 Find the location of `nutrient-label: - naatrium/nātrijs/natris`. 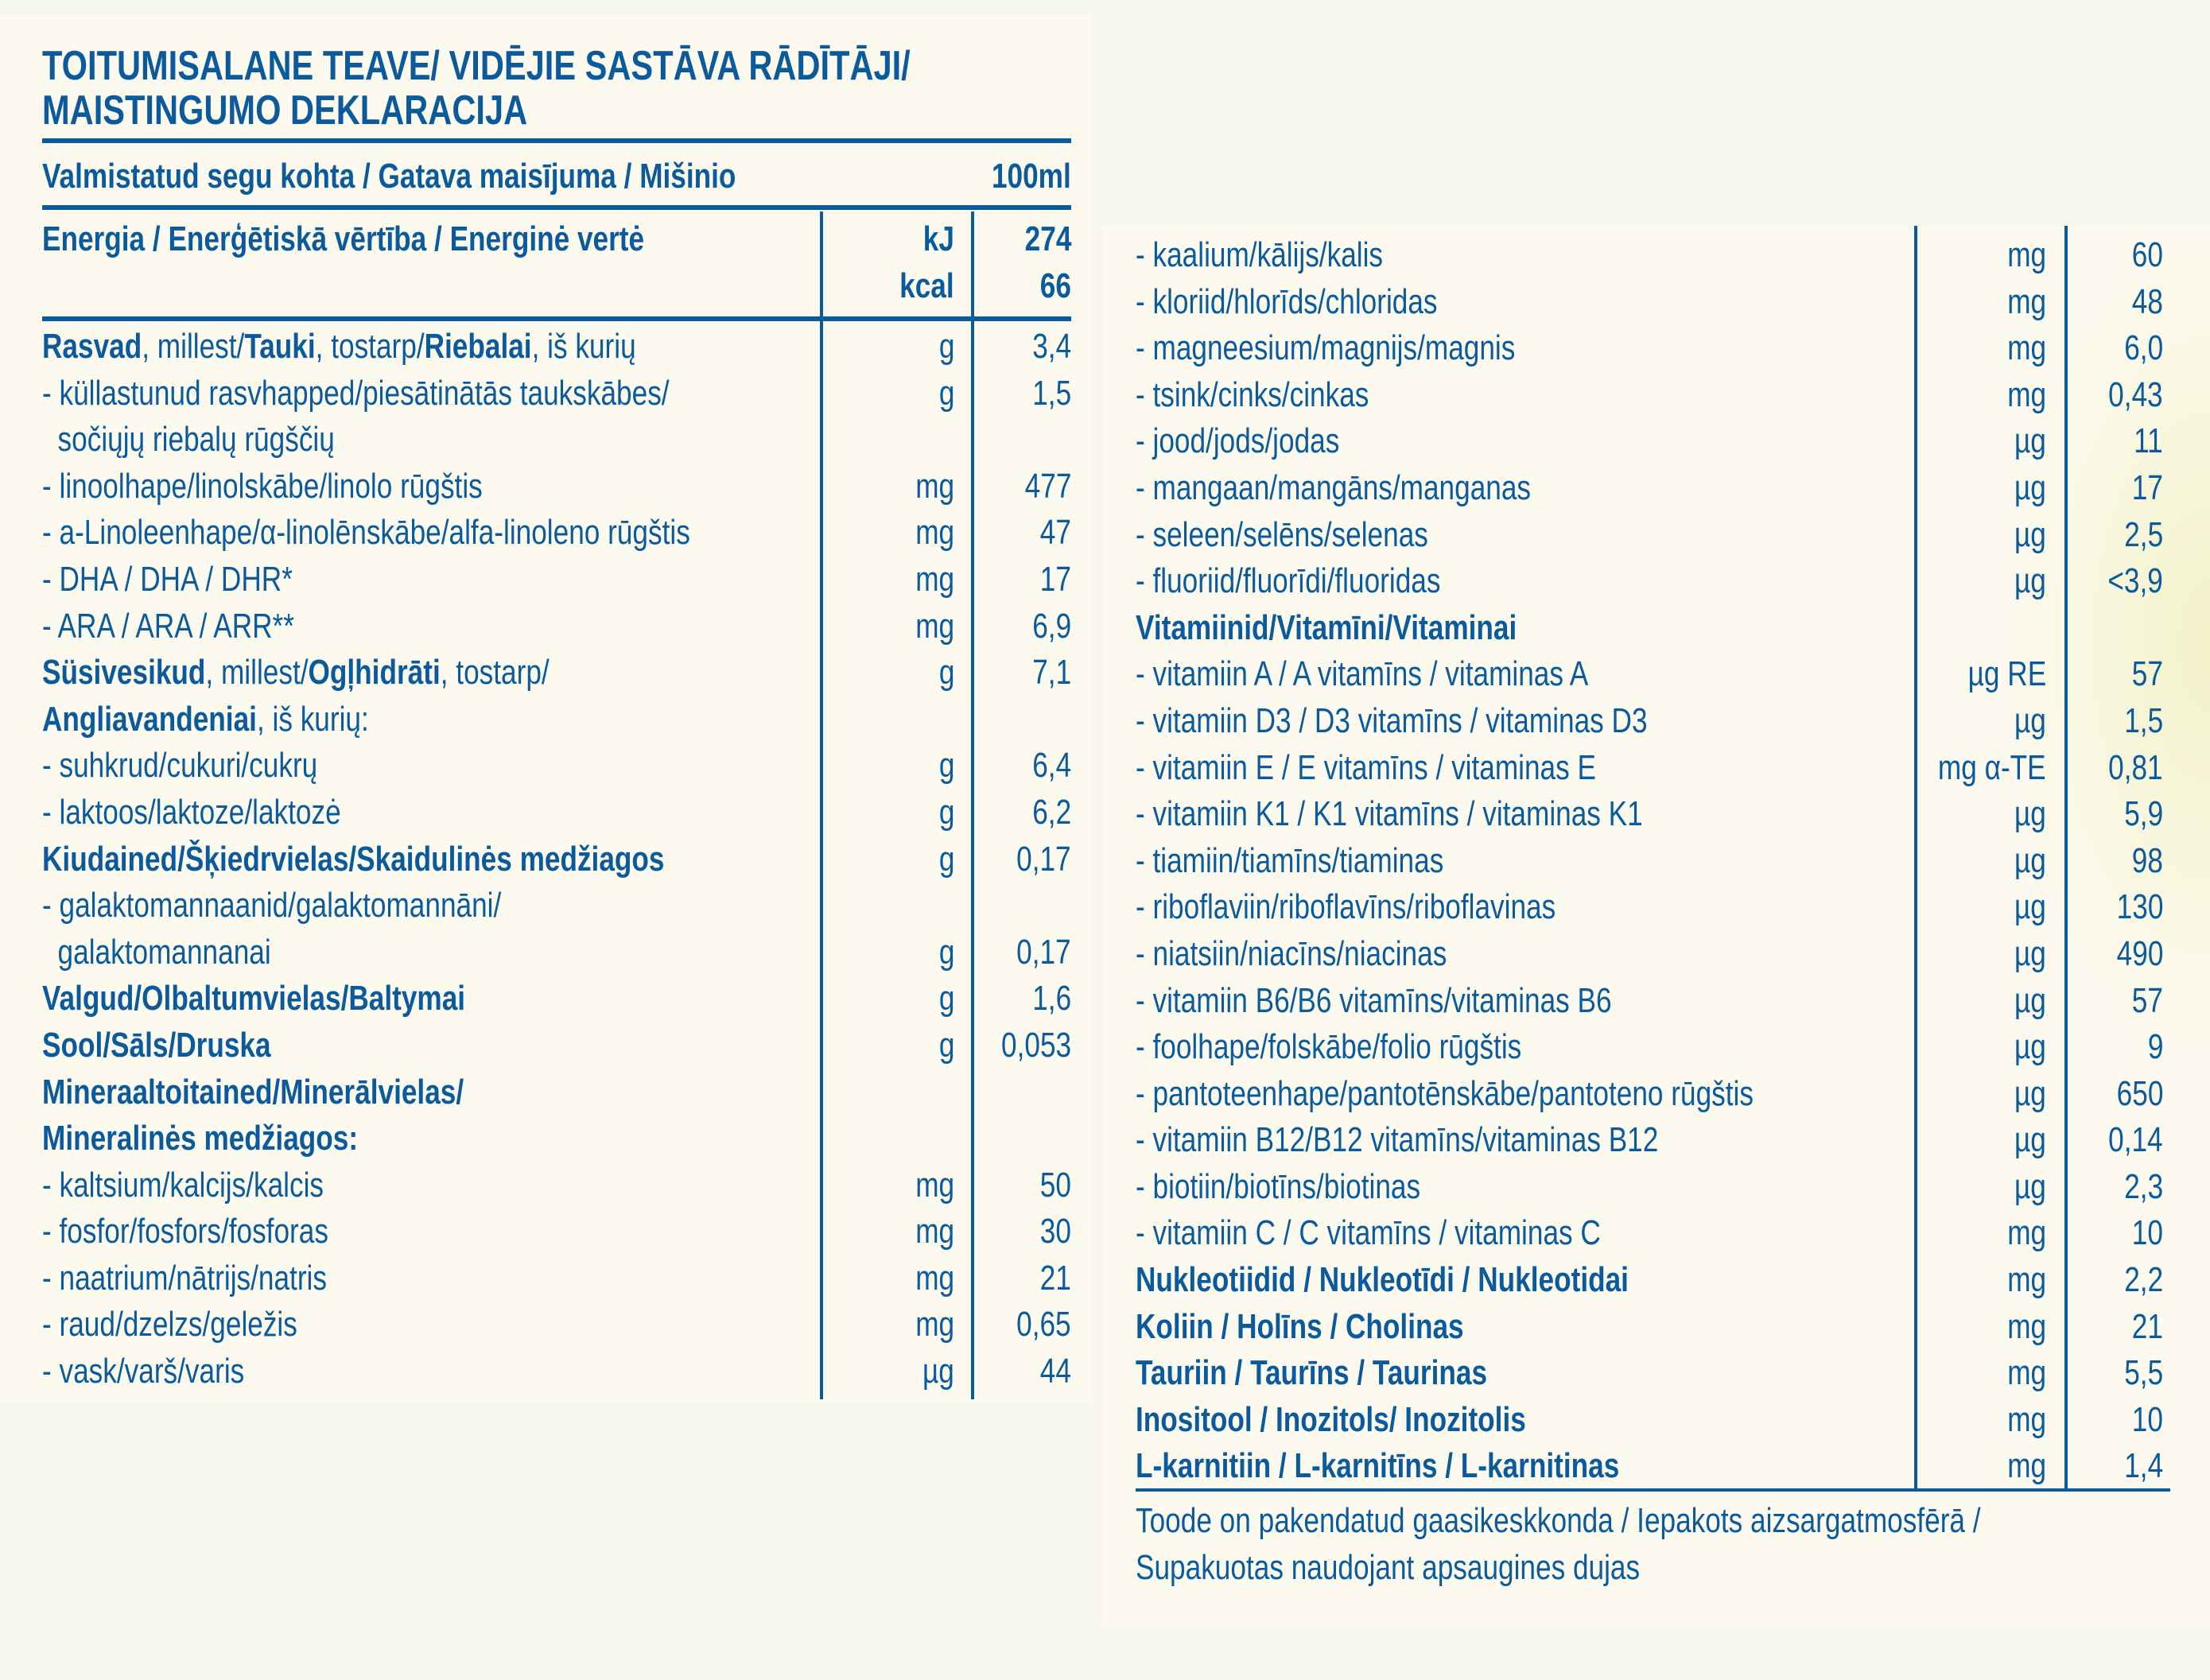

nutrient-label: - naatrium/nātrijs/natris is located at coordinates (184, 1278).